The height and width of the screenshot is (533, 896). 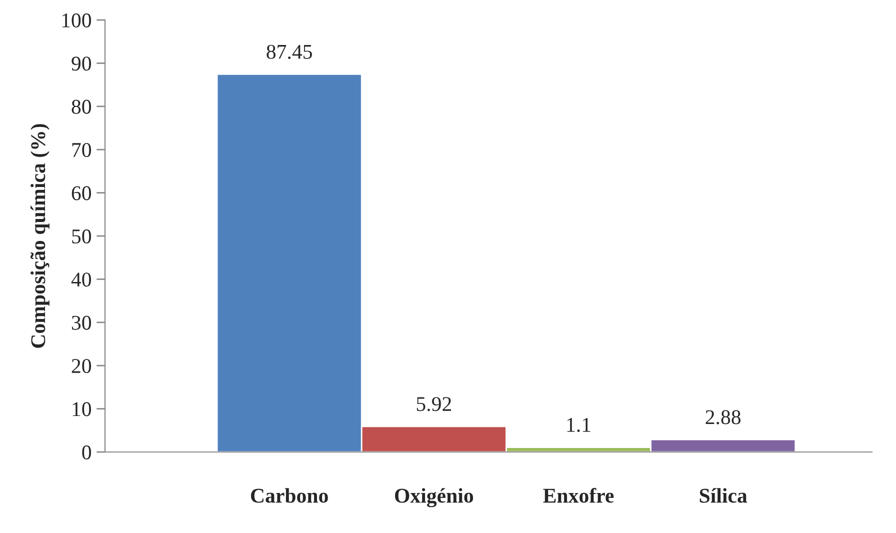 I want to click on y-tick-label: 90, so click(x=82, y=63).